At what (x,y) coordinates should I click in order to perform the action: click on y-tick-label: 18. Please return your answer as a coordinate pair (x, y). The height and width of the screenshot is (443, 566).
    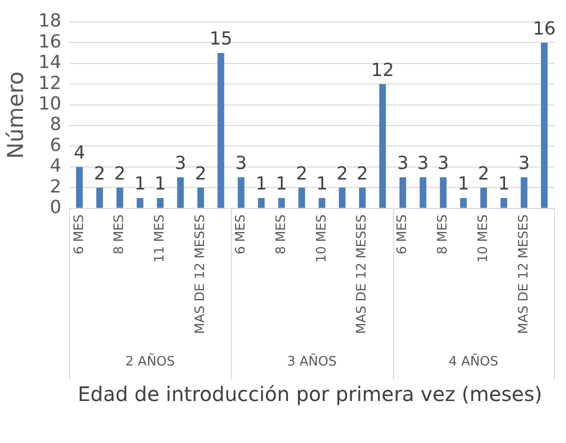
    Looking at the image, I should click on (50, 21).